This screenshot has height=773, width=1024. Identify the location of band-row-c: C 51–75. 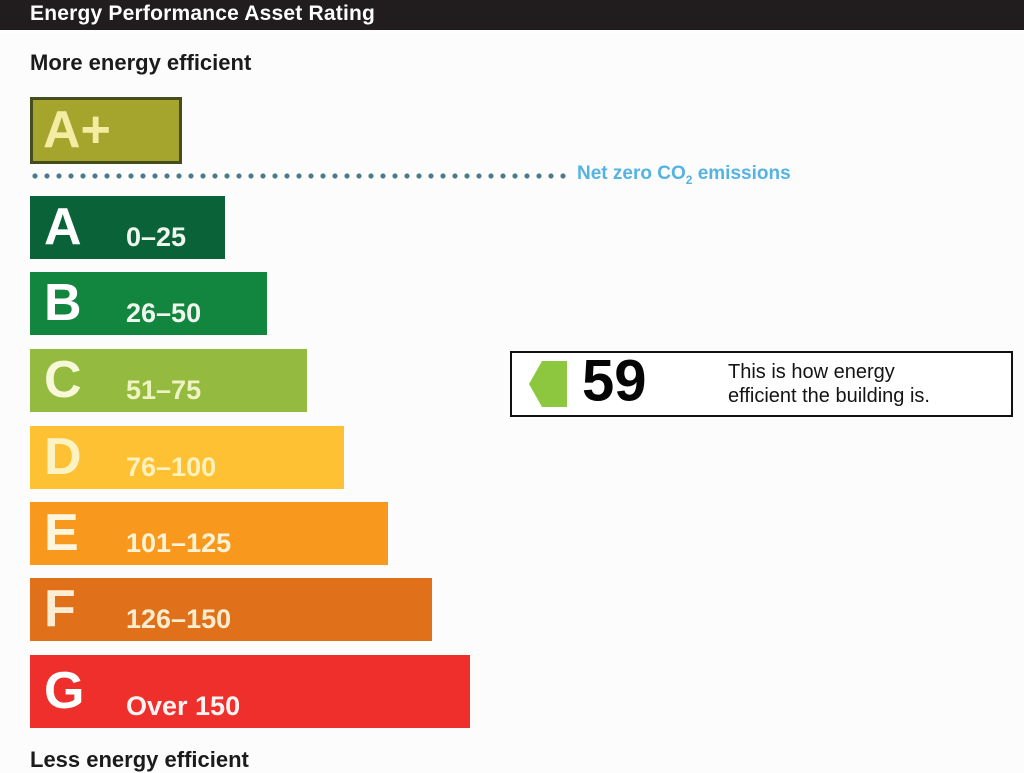
(168, 380).